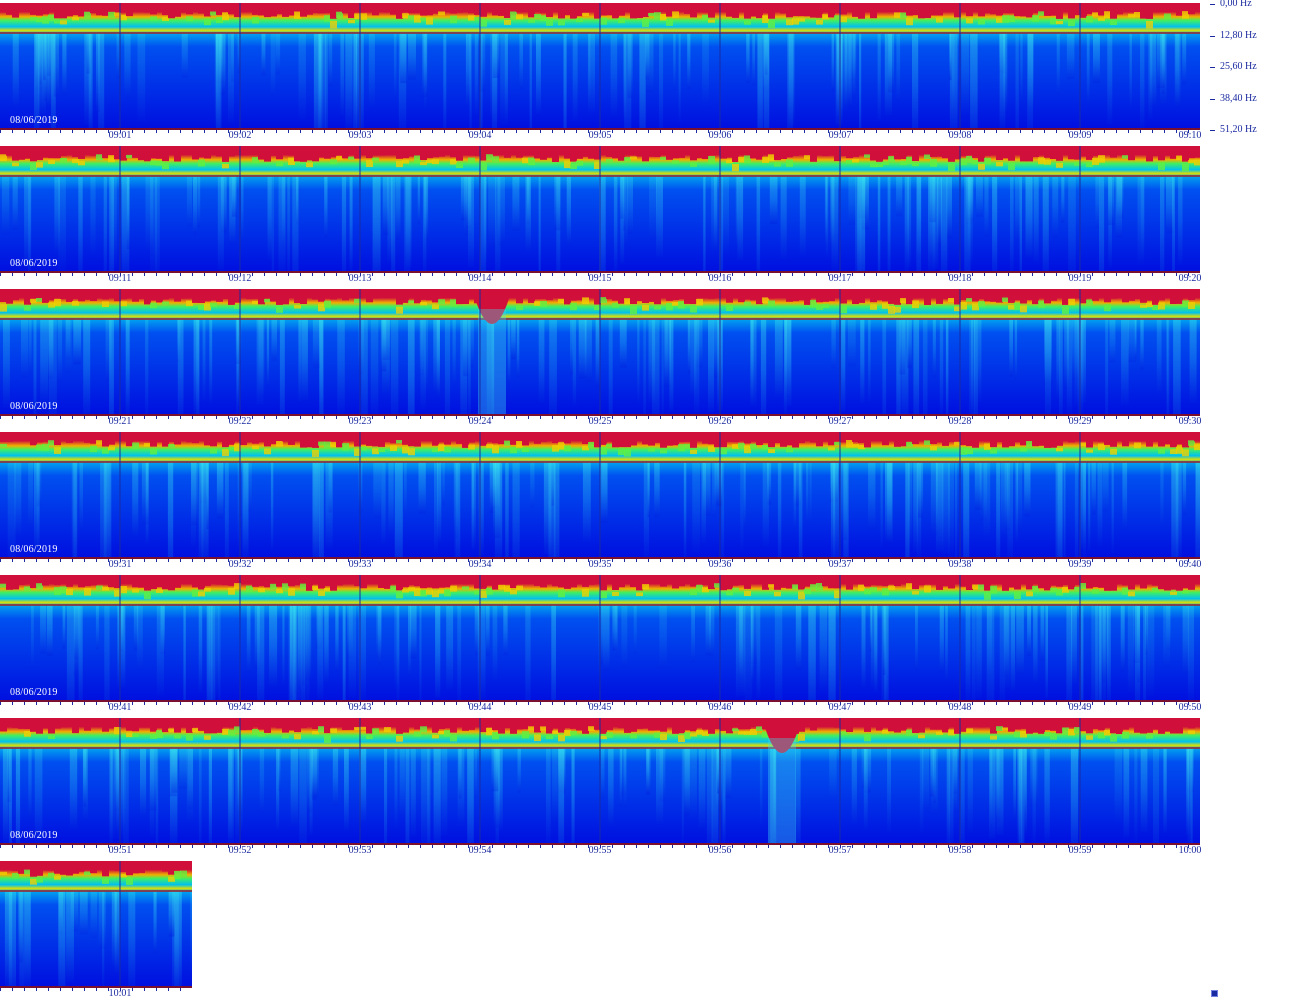 The width and height of the screenshot is (1303, 1004). What do you see at coordinates (1190, 564) in the screenshot?
I see `time-tick-label: 09:40` at bounding box center [1190, 564].